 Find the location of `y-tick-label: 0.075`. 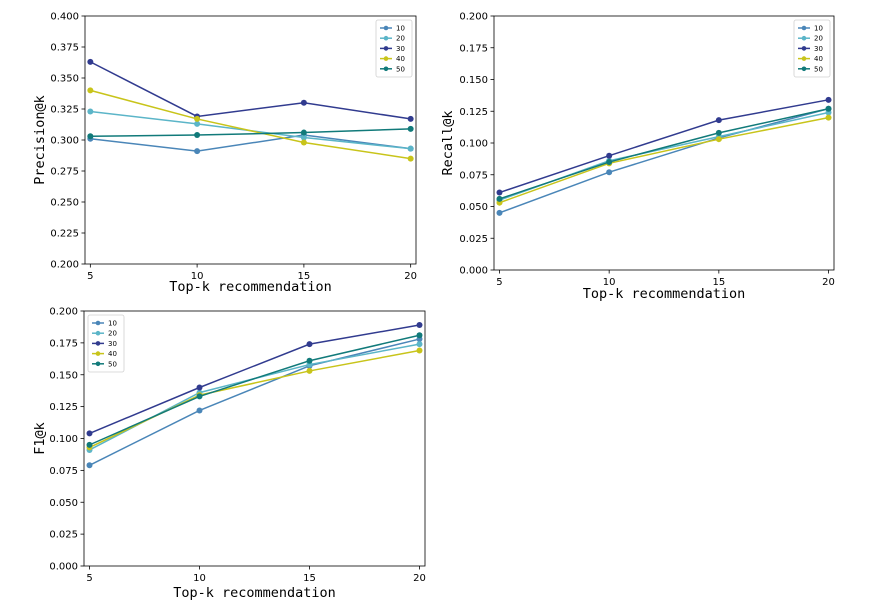

y-tick-label: 0.075 is located at coordinates (473, 175).